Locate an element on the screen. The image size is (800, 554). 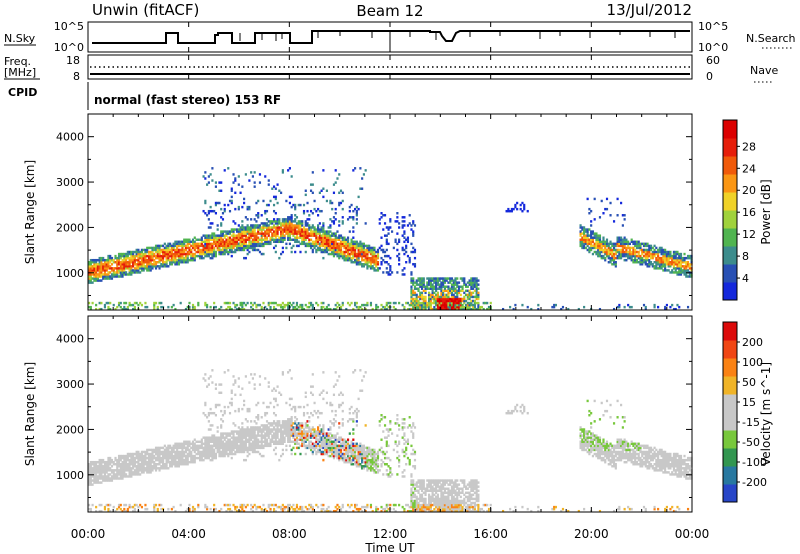
colorbar-cell is located at coordinates (730, 219).